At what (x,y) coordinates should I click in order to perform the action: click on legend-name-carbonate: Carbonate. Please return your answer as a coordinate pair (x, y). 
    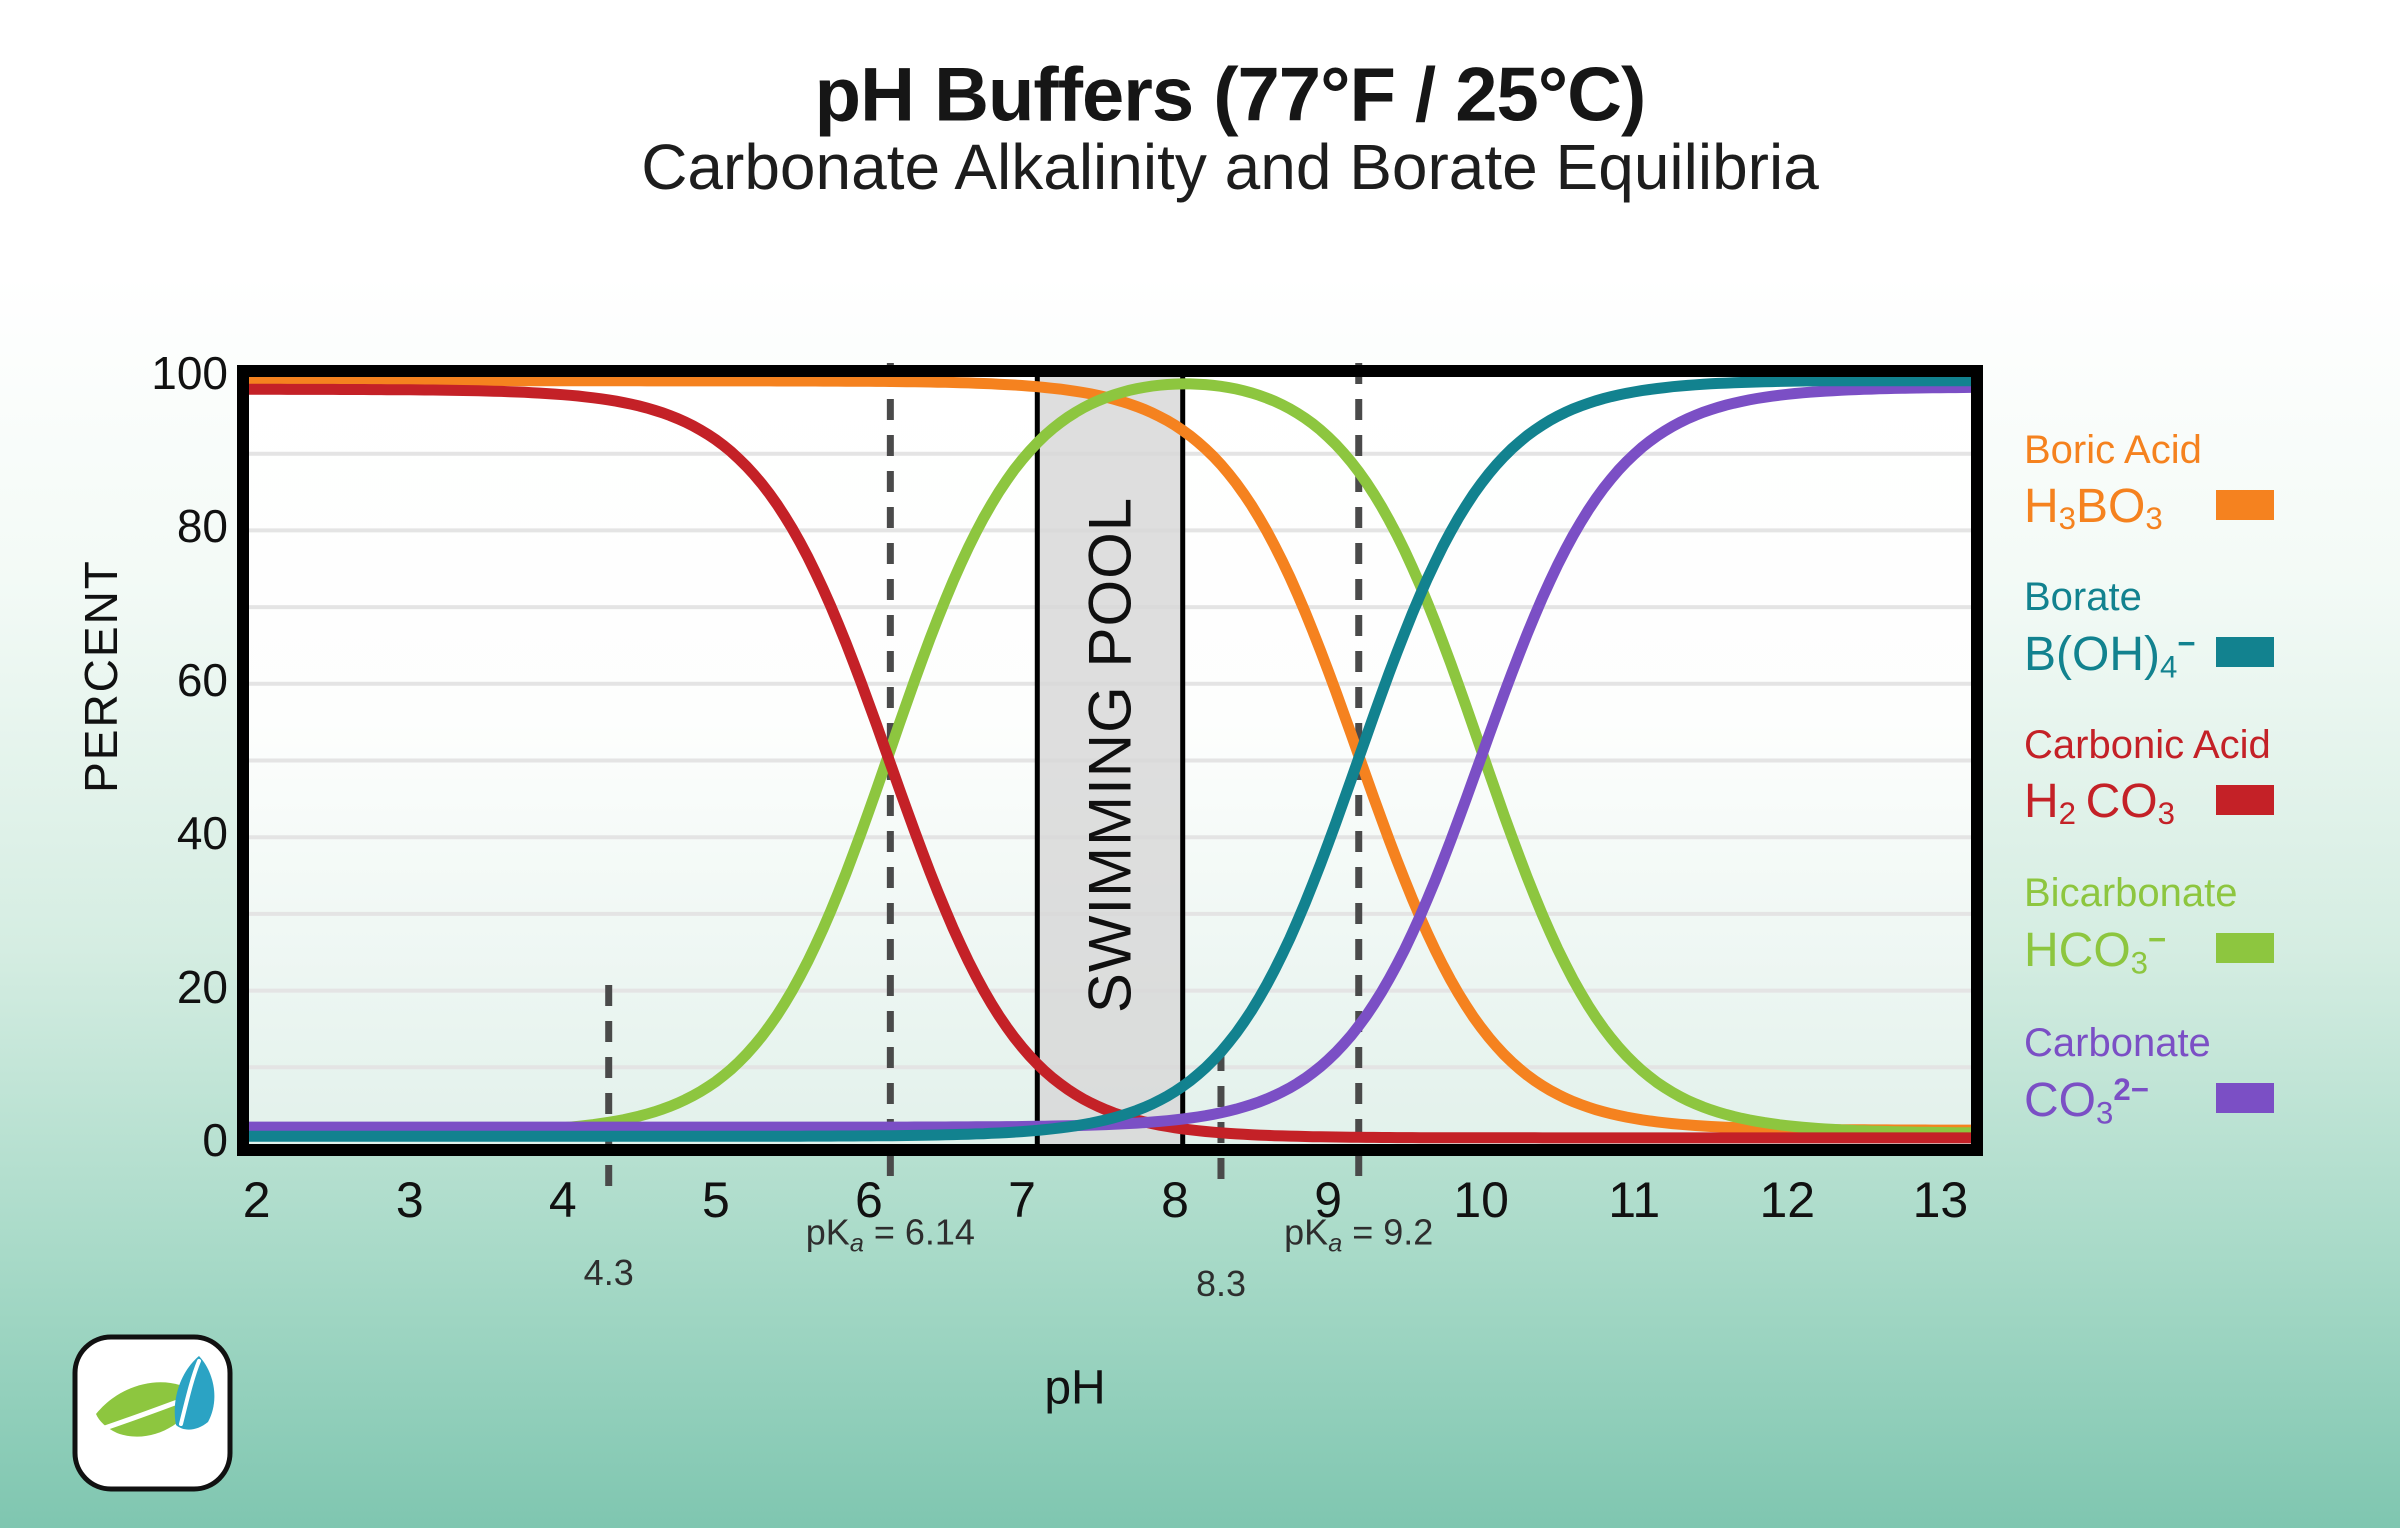
    Looking at the image, I should click on (2117, 1043).